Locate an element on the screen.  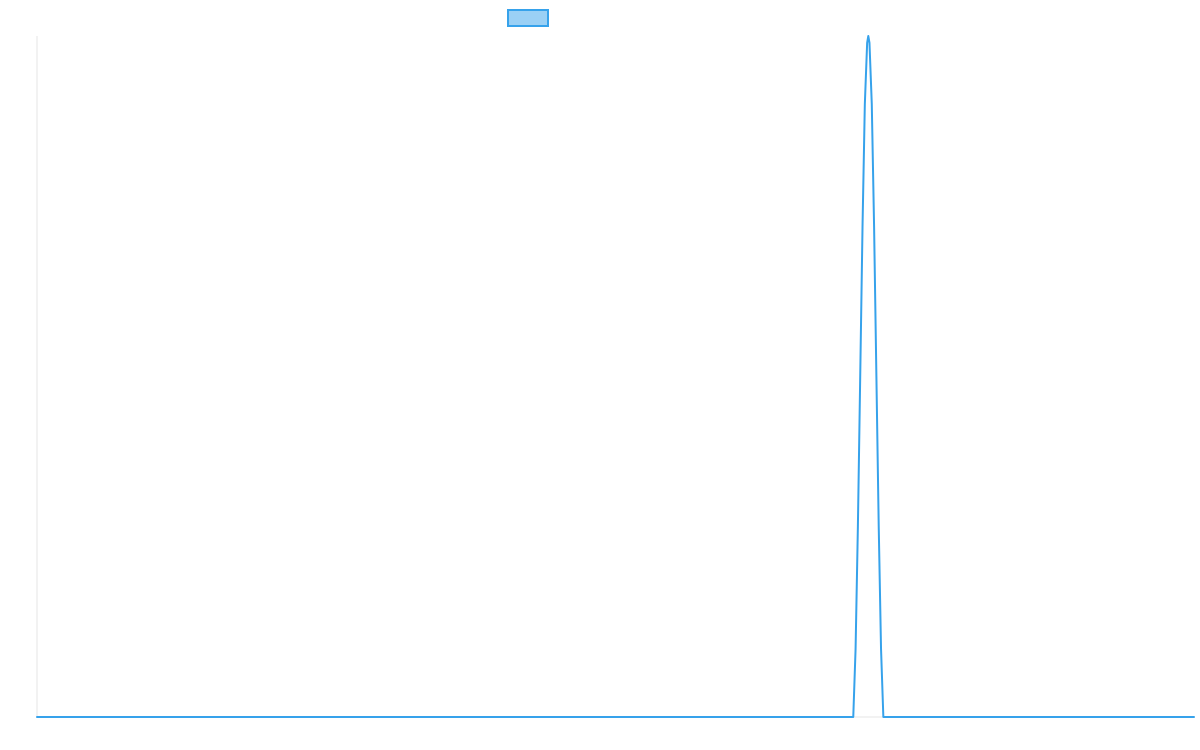
legend is located at coordinates (528, 18).